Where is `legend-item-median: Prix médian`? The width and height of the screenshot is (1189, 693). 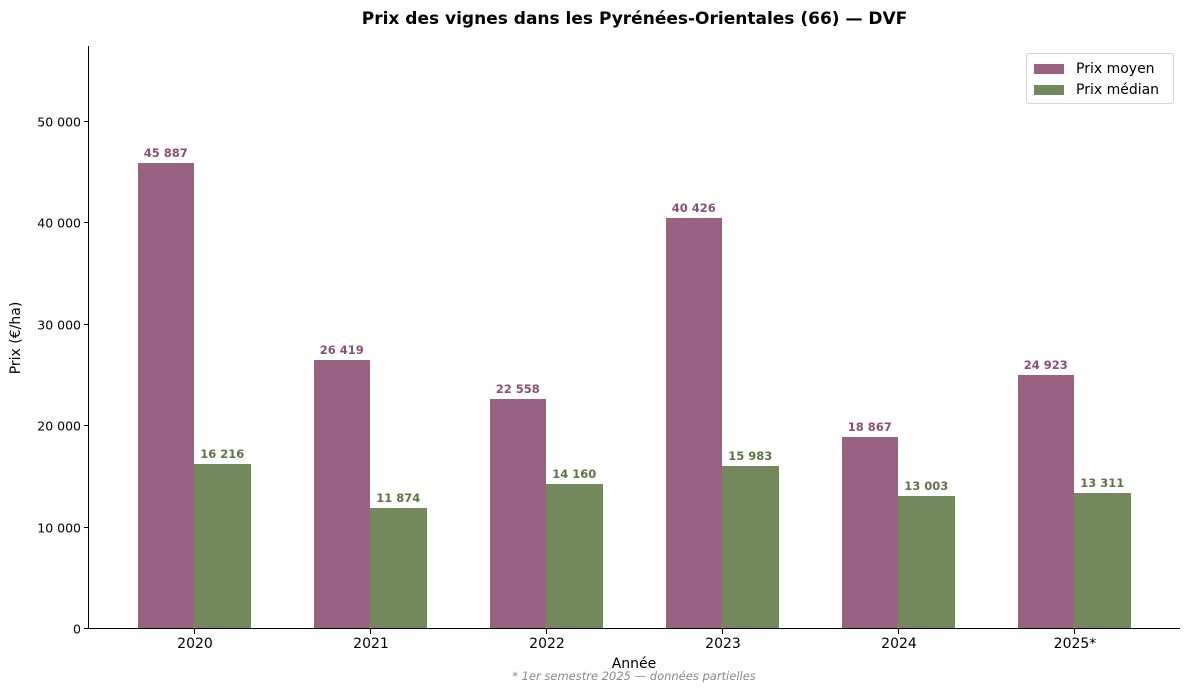 legend-item-median: Prix médian is located at coordinates (1096, 90).